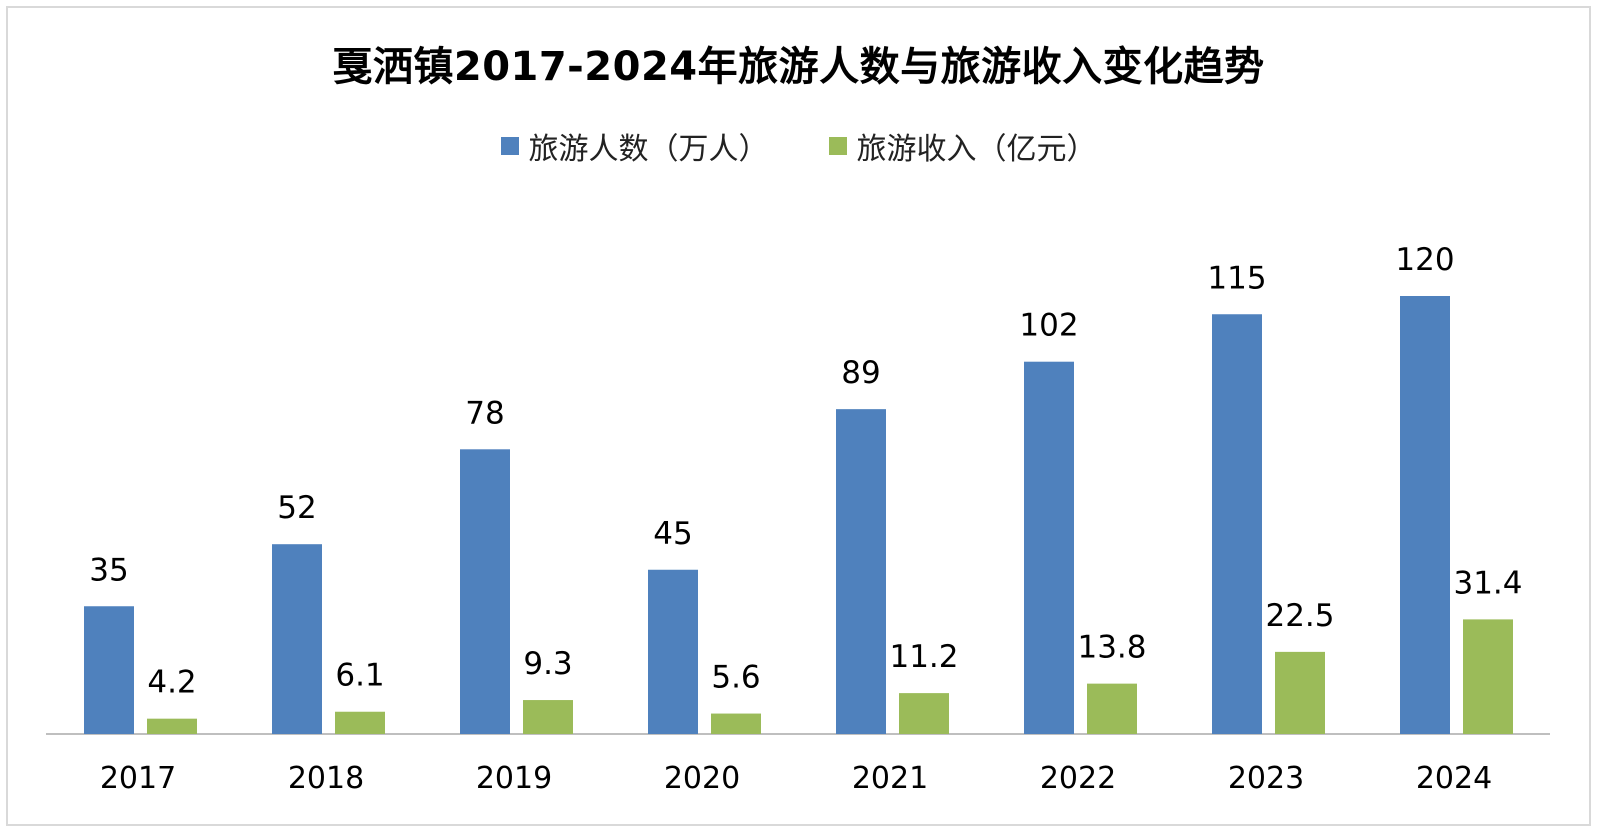  Describe the element at coordinates (108, 570) in the screenshot. I see `data-label-visitors-2017: 35` at that location.